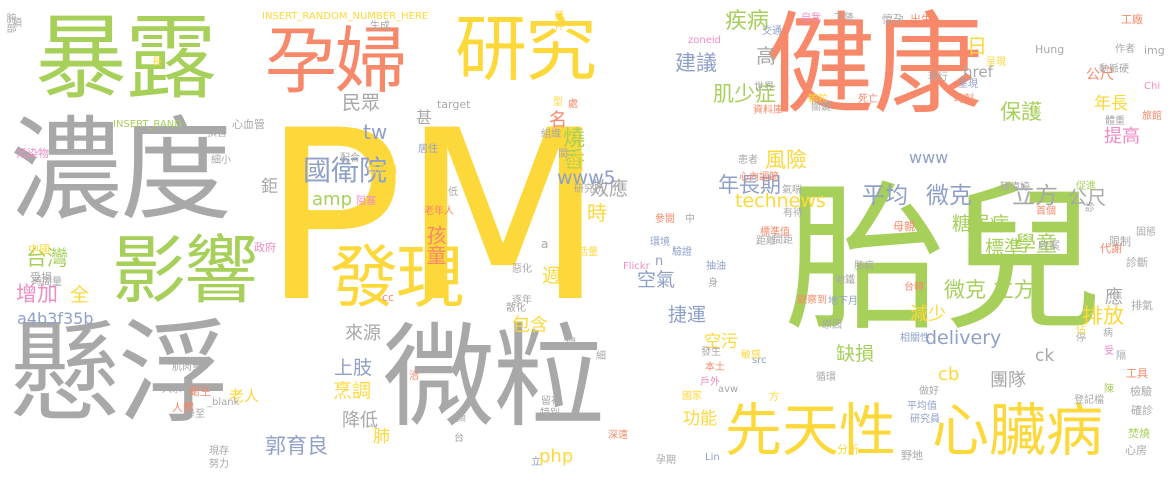 The image size is (1175, 482). I want to click on word-juzhu: 居住, so click(428, 149).